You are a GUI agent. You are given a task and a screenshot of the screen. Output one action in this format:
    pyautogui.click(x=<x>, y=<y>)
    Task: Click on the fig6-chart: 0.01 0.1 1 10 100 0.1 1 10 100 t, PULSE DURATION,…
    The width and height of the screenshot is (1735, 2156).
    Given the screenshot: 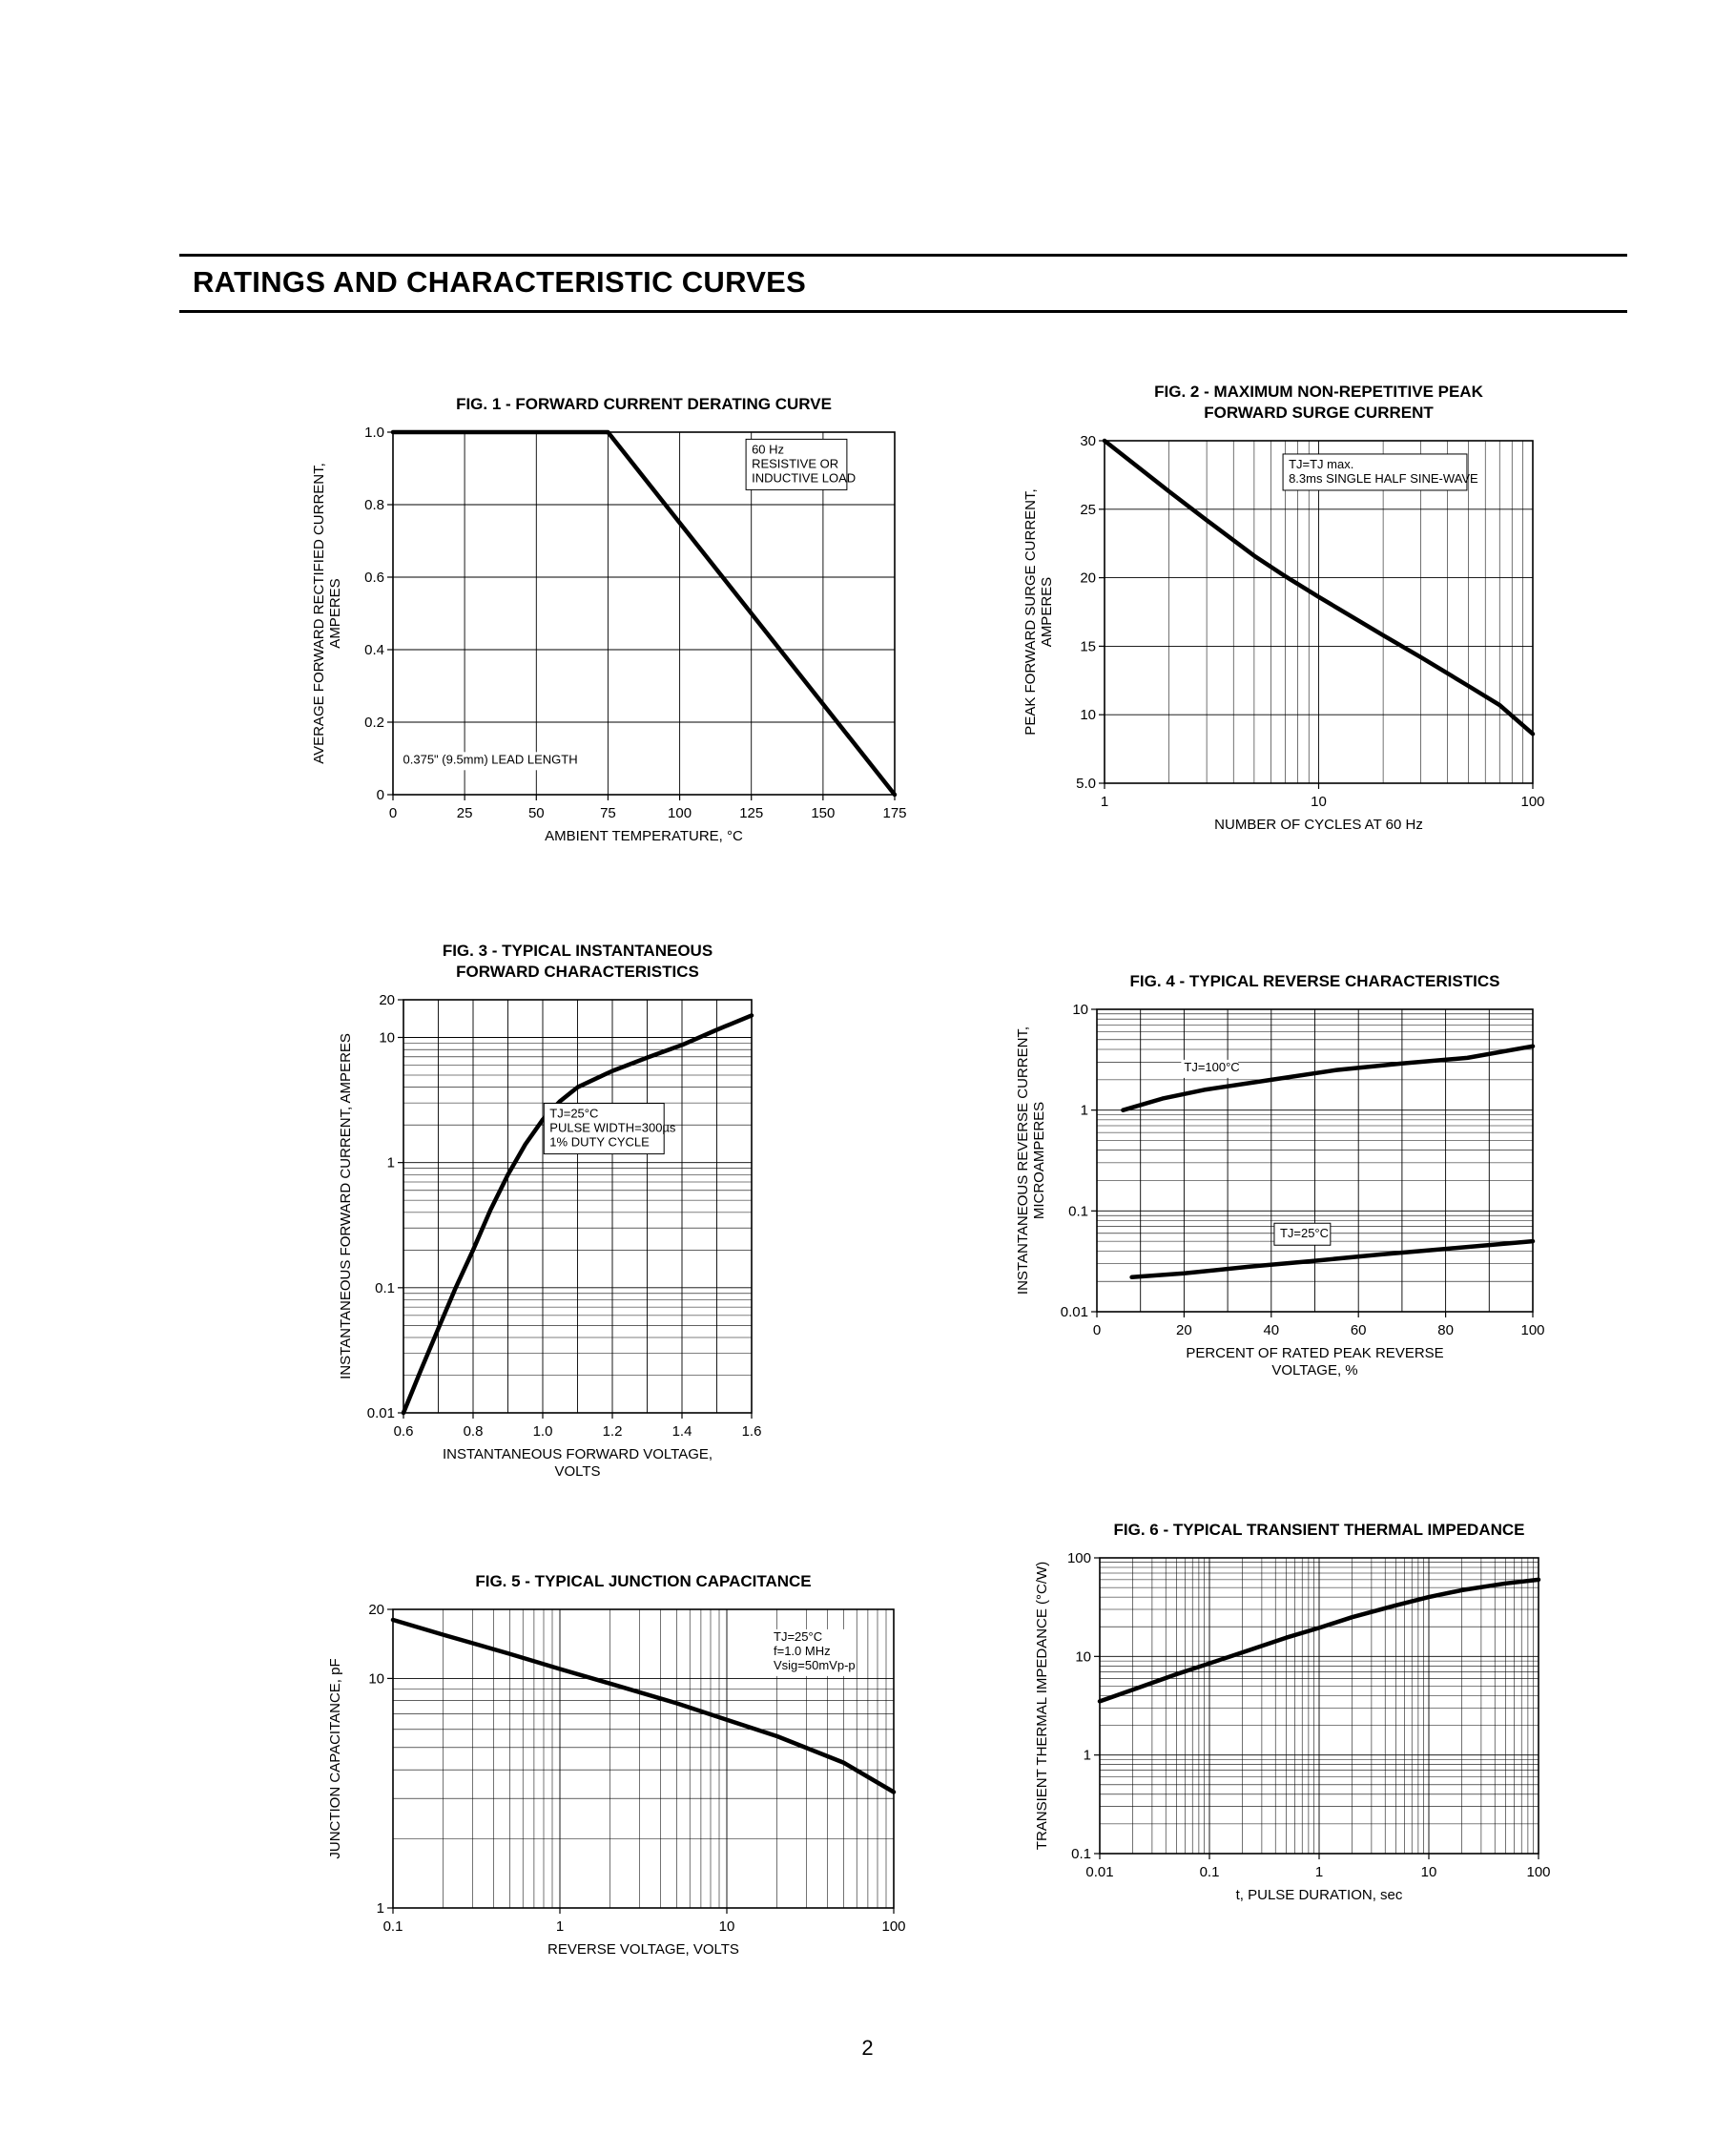 What is the action you would take?
    pyautogui.click(x=1292, y=1726)
    